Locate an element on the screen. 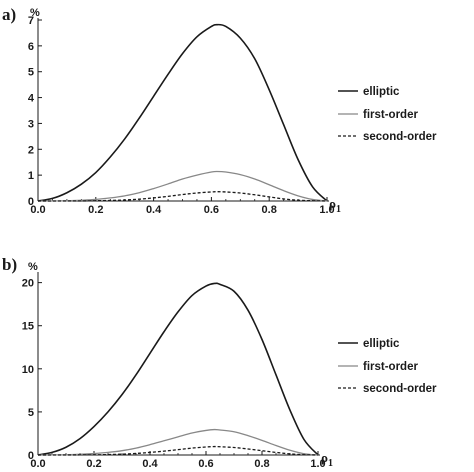 The height and width of the screenshot is (472, 474). panel-b-x-axis-label: ρ1 is located at coordinates (327, 459).